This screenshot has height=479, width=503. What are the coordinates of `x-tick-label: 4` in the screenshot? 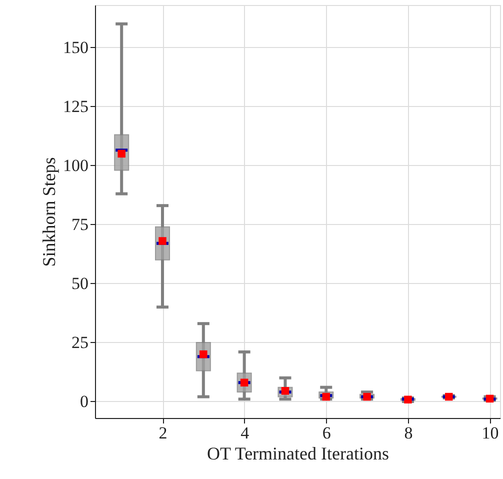 It's located at (245, 433).